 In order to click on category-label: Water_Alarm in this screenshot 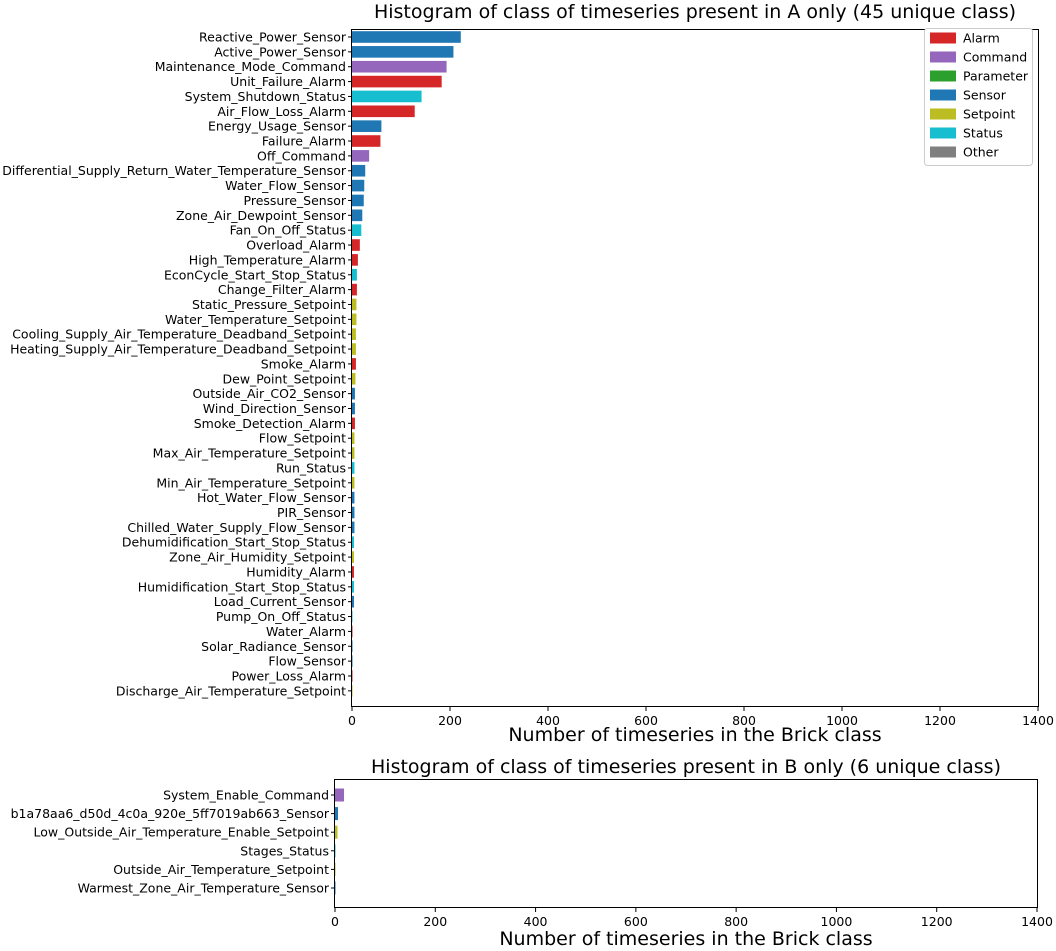, I will do `click(306, 631)`.